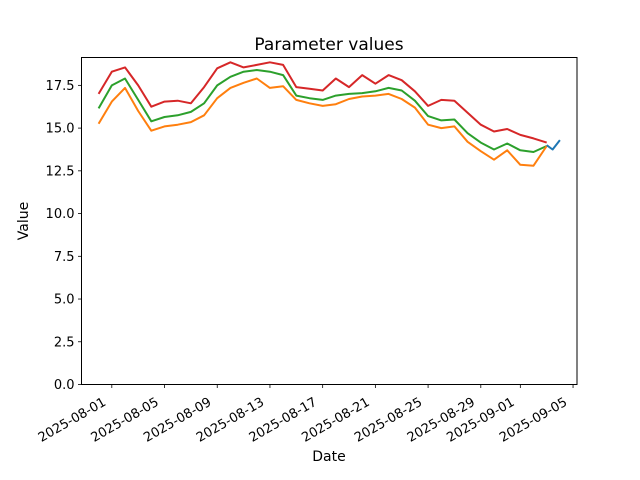 This screenshot has height=480, width=640. I want to click on chart-title: Parameter values, so click(328, 45).